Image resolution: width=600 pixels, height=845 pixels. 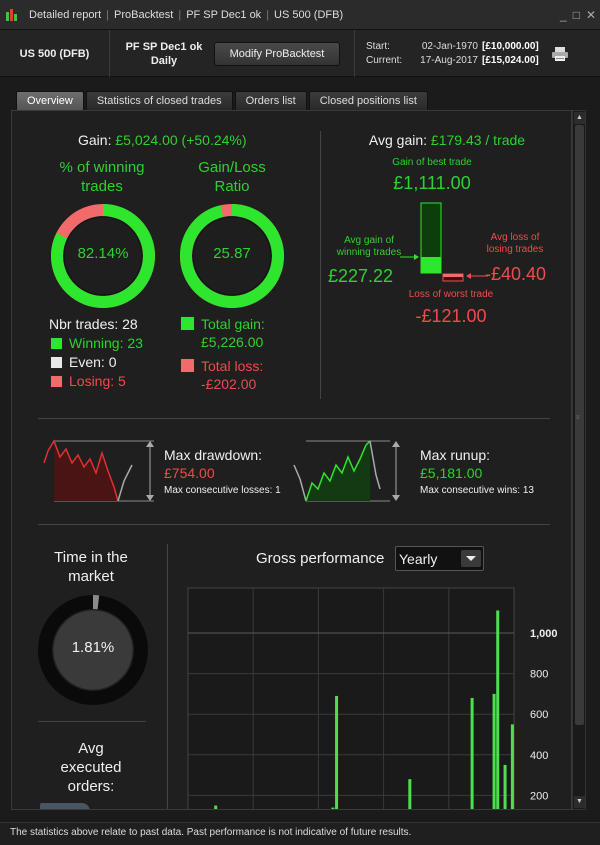 I want to click on tab-statistics-closed-trades: Statistics of closed trades, so click(x=159, y=100).